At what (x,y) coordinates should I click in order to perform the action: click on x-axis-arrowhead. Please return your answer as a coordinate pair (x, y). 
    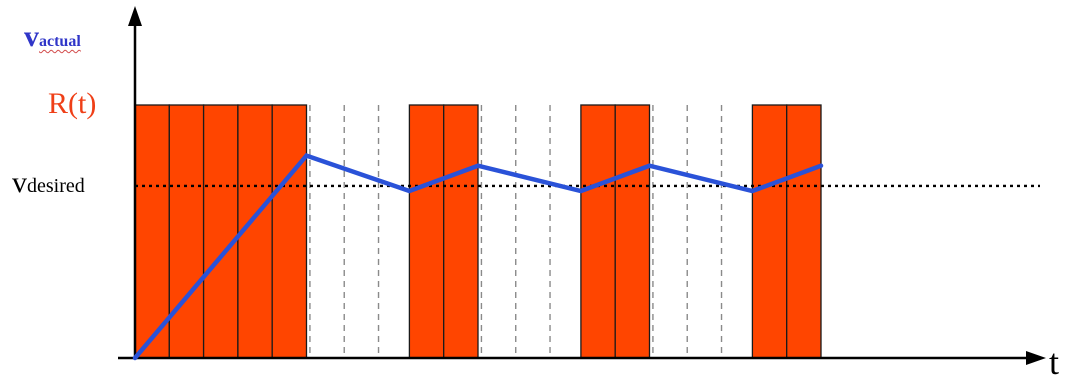
    Looking at the image, I should click on (1036, 358).